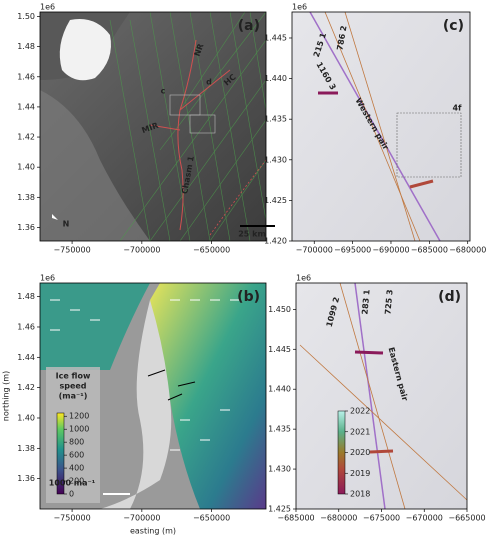 The height and width of the screenshot is (543, 500). Describe the element at coordinates (381, 518) in the screenshot. I see `x-tick-label: −675000` at that location.